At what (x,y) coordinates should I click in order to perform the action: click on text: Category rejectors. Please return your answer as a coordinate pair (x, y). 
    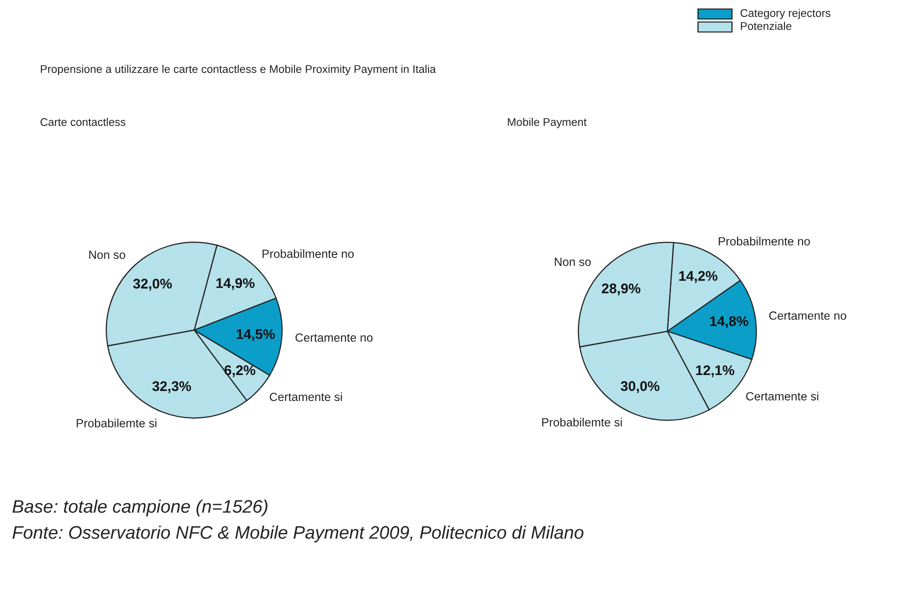
    Looking at the image, I should click on (785, 14).